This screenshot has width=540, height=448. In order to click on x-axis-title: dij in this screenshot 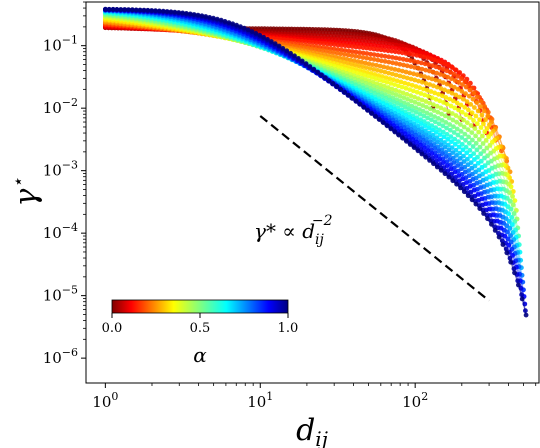, I will do `click(312, 430)`.